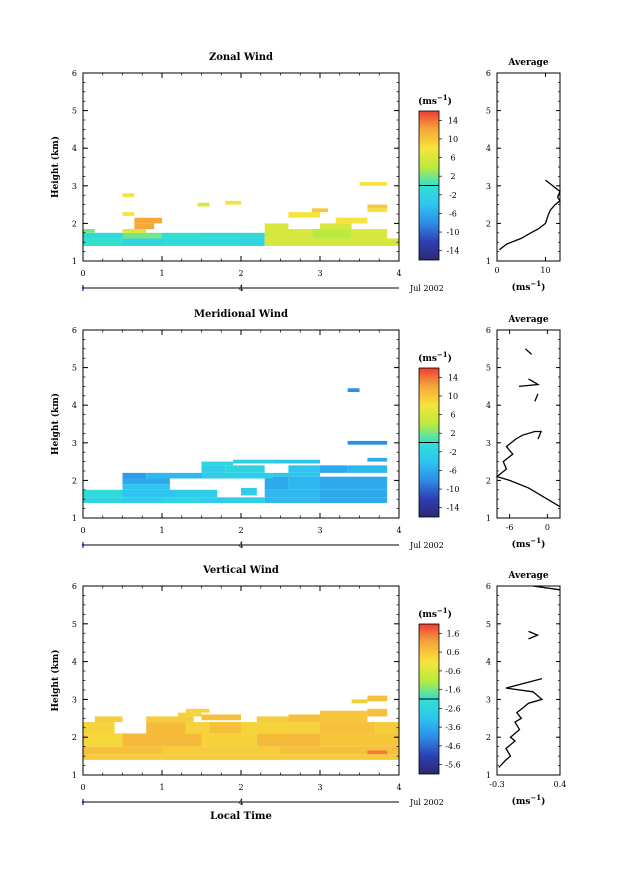 This screenshot has width=619, height=872. Describe the element at coordinates (452, 690) in the screenshot. I see `colorbar-tick-label: -1.6` at that location.